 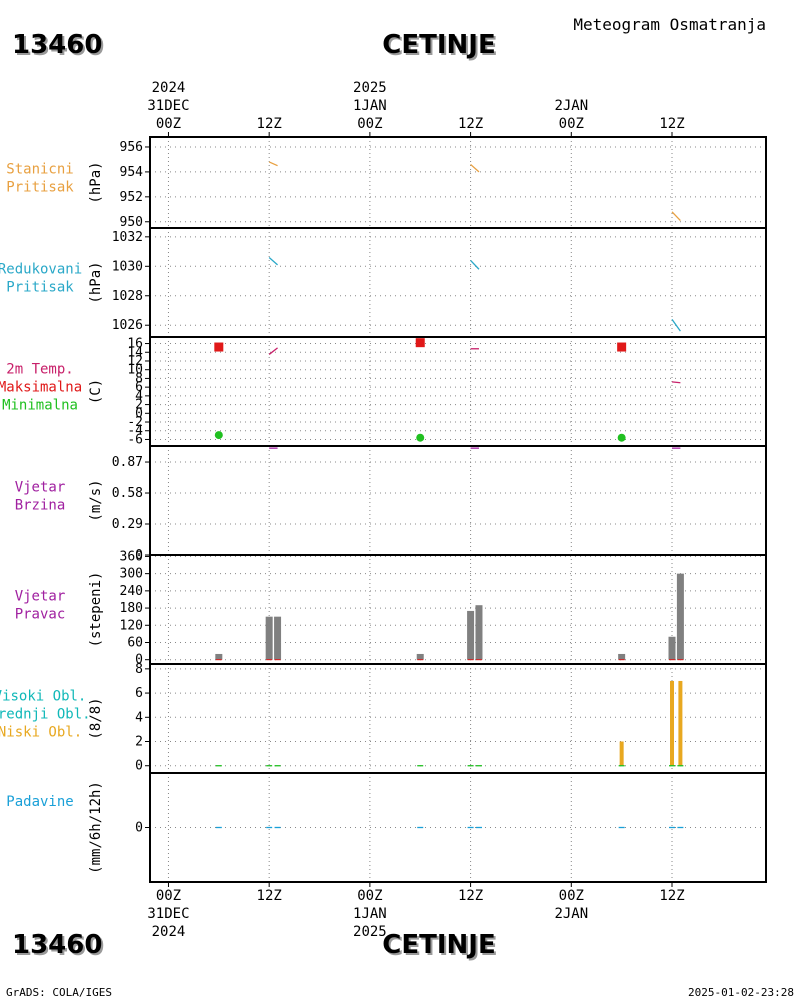 What do you see at coordinates (40, 506) in the screenshot?
I see `panel-label-line: Brzina` at bounding box center [40, 506].